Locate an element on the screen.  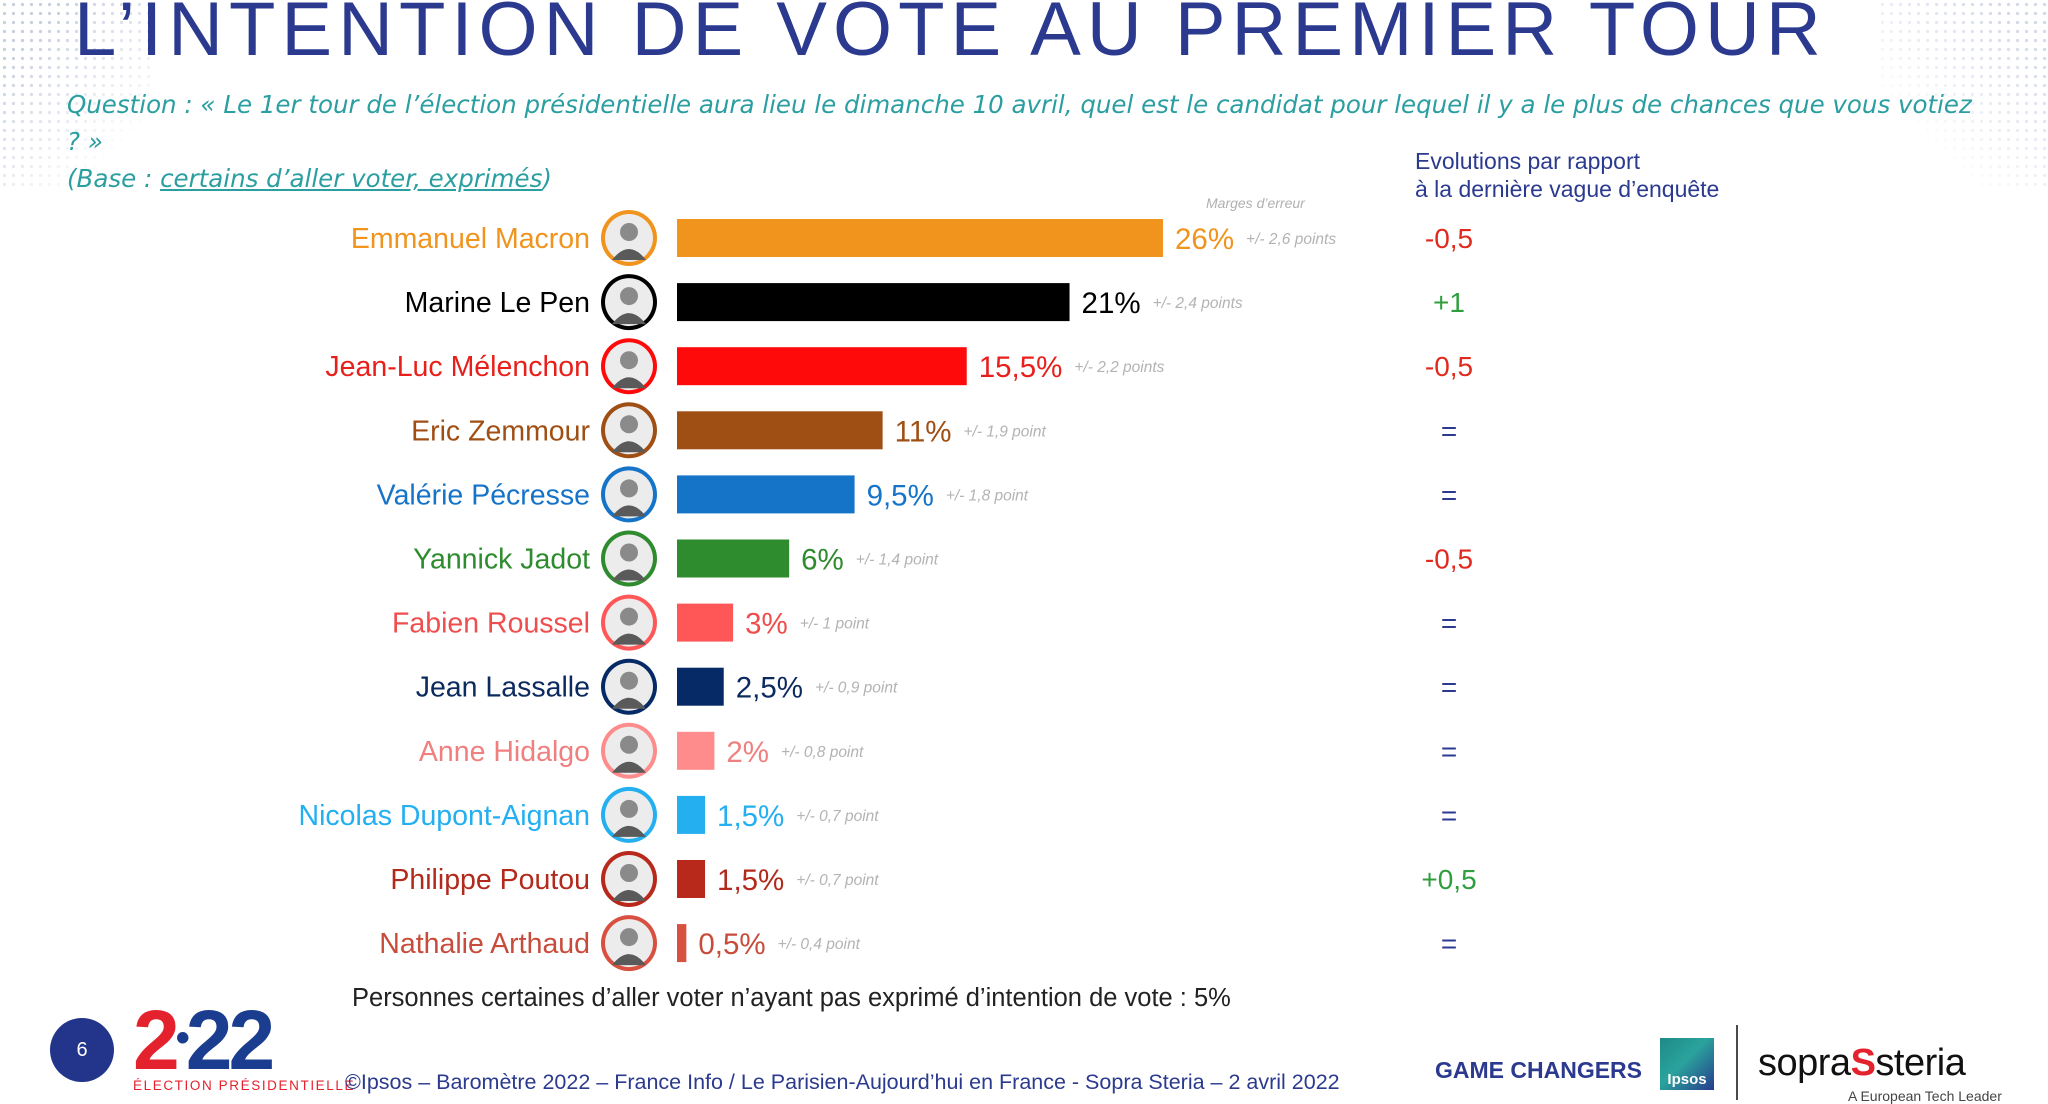
bar-value-label: 11% is located at coordinates (923, 431).